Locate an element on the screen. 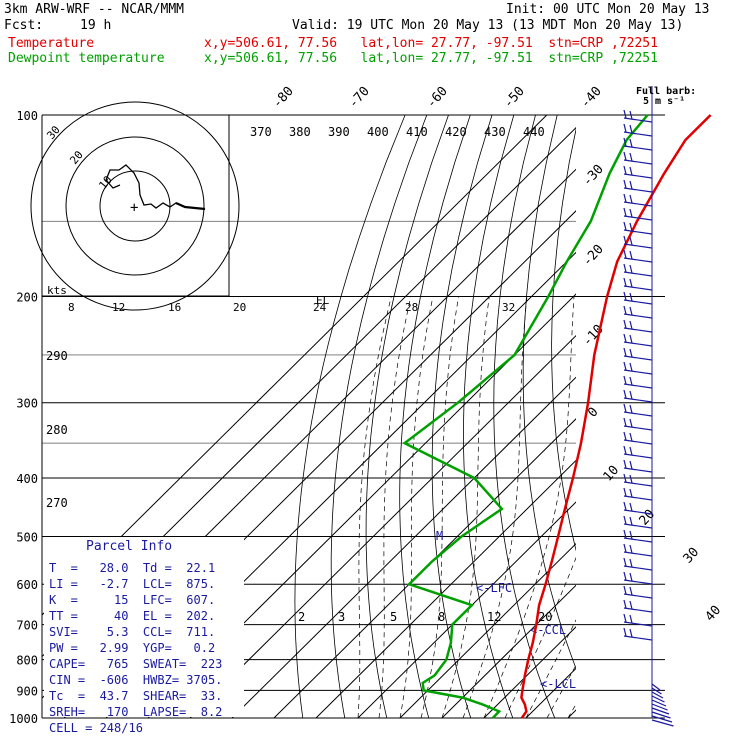 The height and width of the screenshot is (740, 740). hodograph-trace is located at coordinates (155, 187).